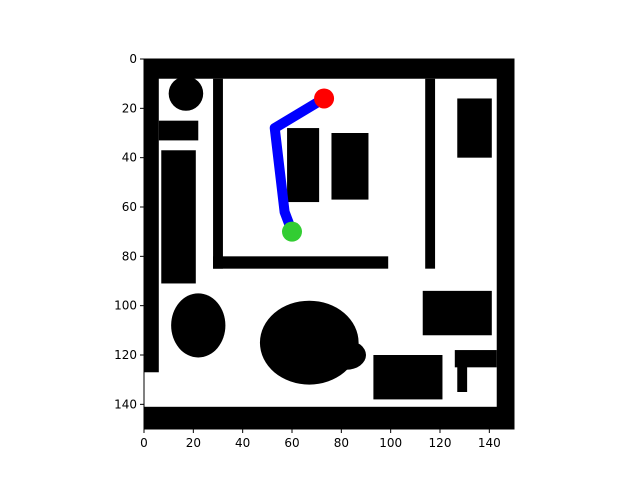 This screenshot has height=480, width=640. I want to click on goal-marker, so click(324, 98).